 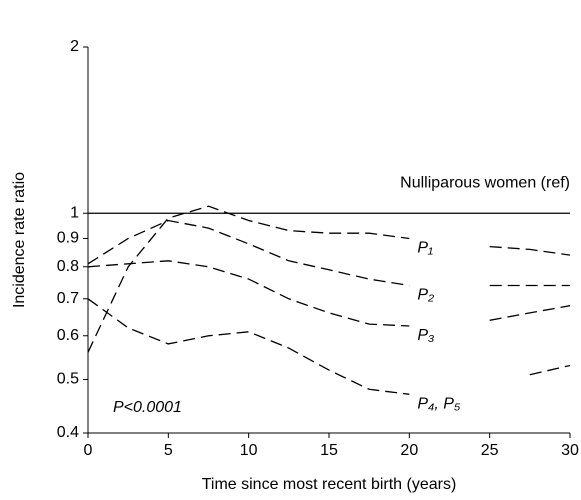 I want to click on y-axis-label: Incidence rate ratio, so click(x=19, y=240).